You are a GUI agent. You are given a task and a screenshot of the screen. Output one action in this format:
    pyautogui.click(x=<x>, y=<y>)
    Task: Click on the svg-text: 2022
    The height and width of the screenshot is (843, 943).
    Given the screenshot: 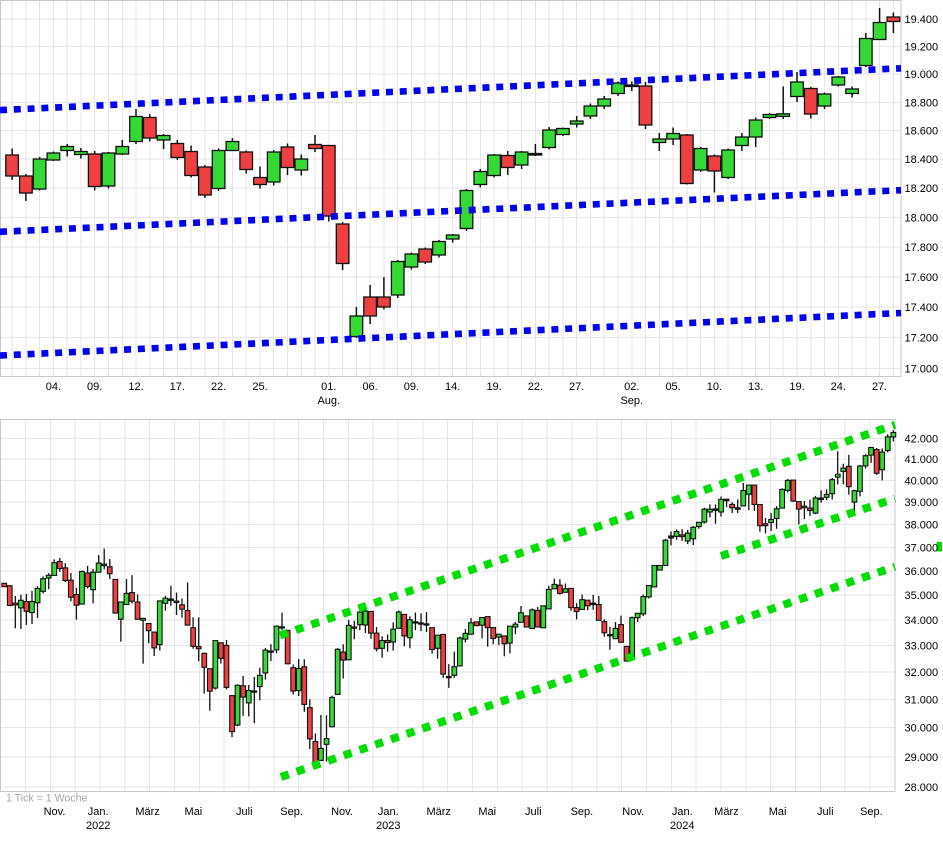 What is the action you would take?
    pyautogui.click(x=98, y=826)
    